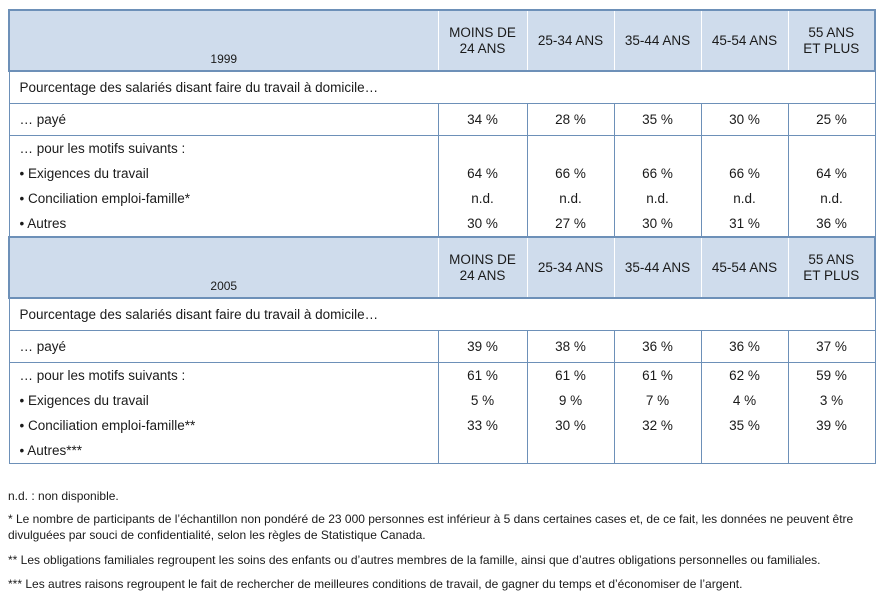 The height and width of the screenshot is (597, 882). What do you see at coordinates (570, 223) in the screenshot?
I see `reason-value: 27 %` at bounding box center [570, 223].